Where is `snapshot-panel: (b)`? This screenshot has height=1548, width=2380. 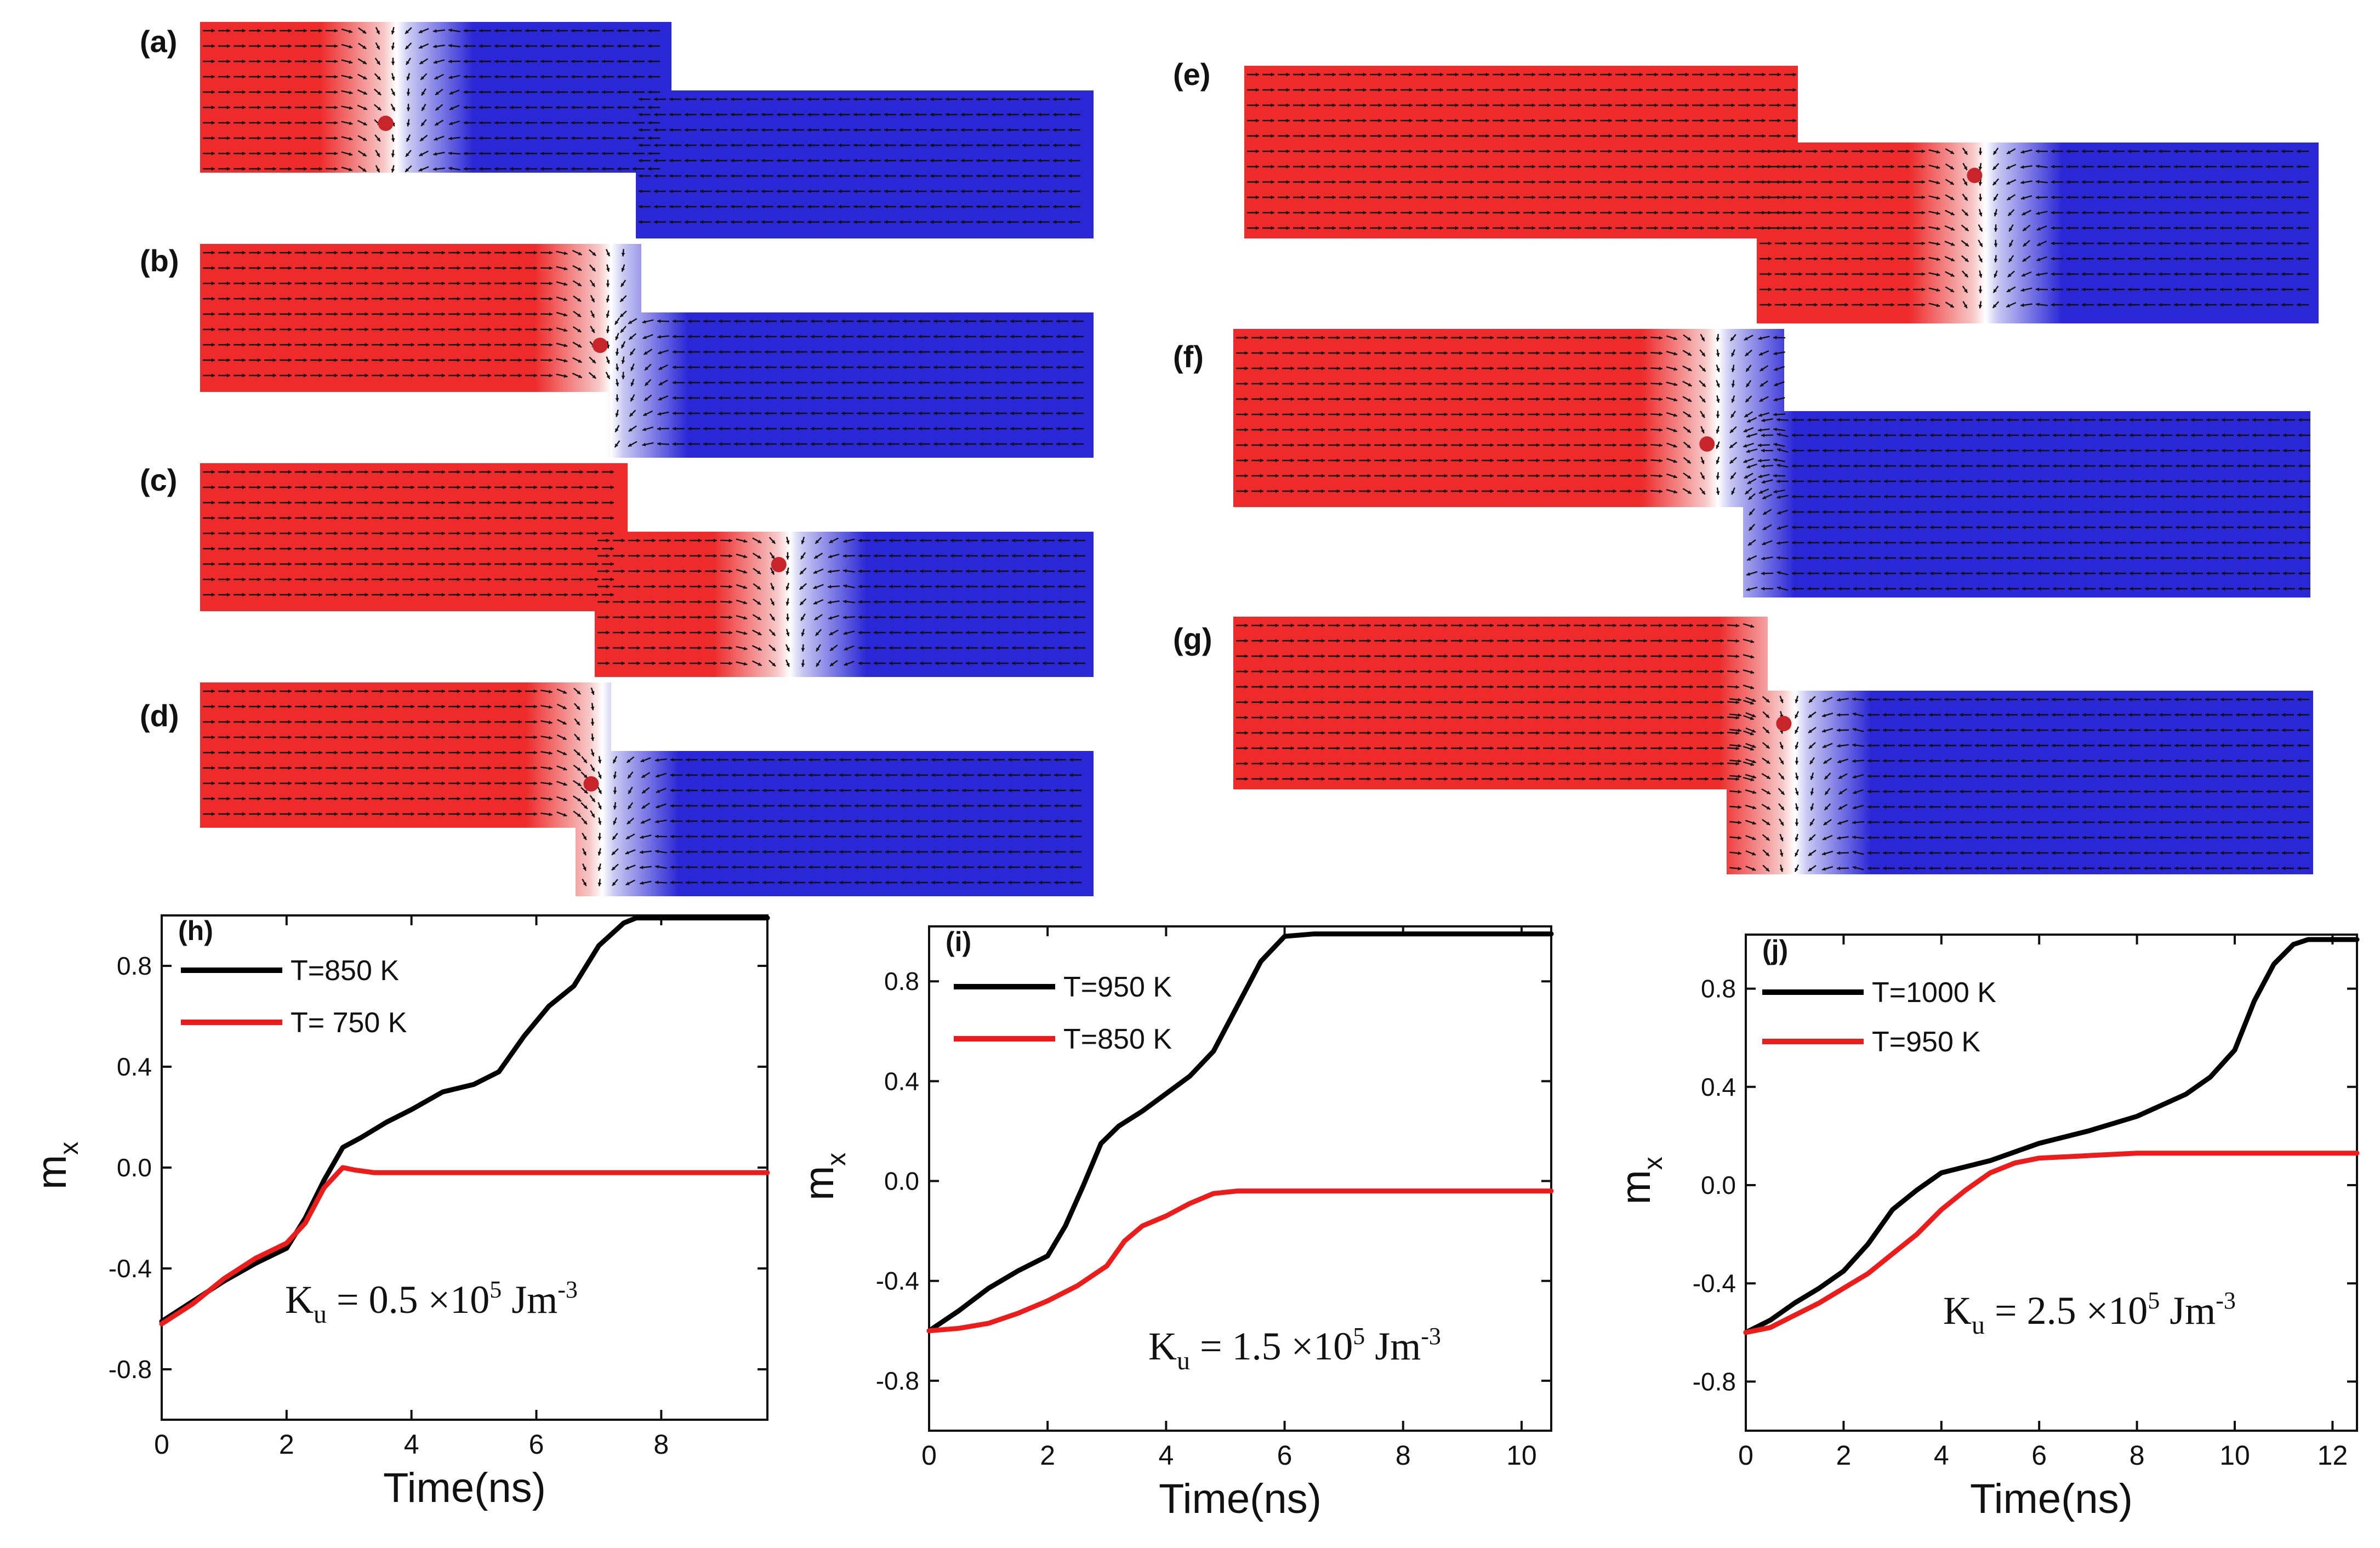 snapshot-panel: (b) is located at coordinates (617, 350).